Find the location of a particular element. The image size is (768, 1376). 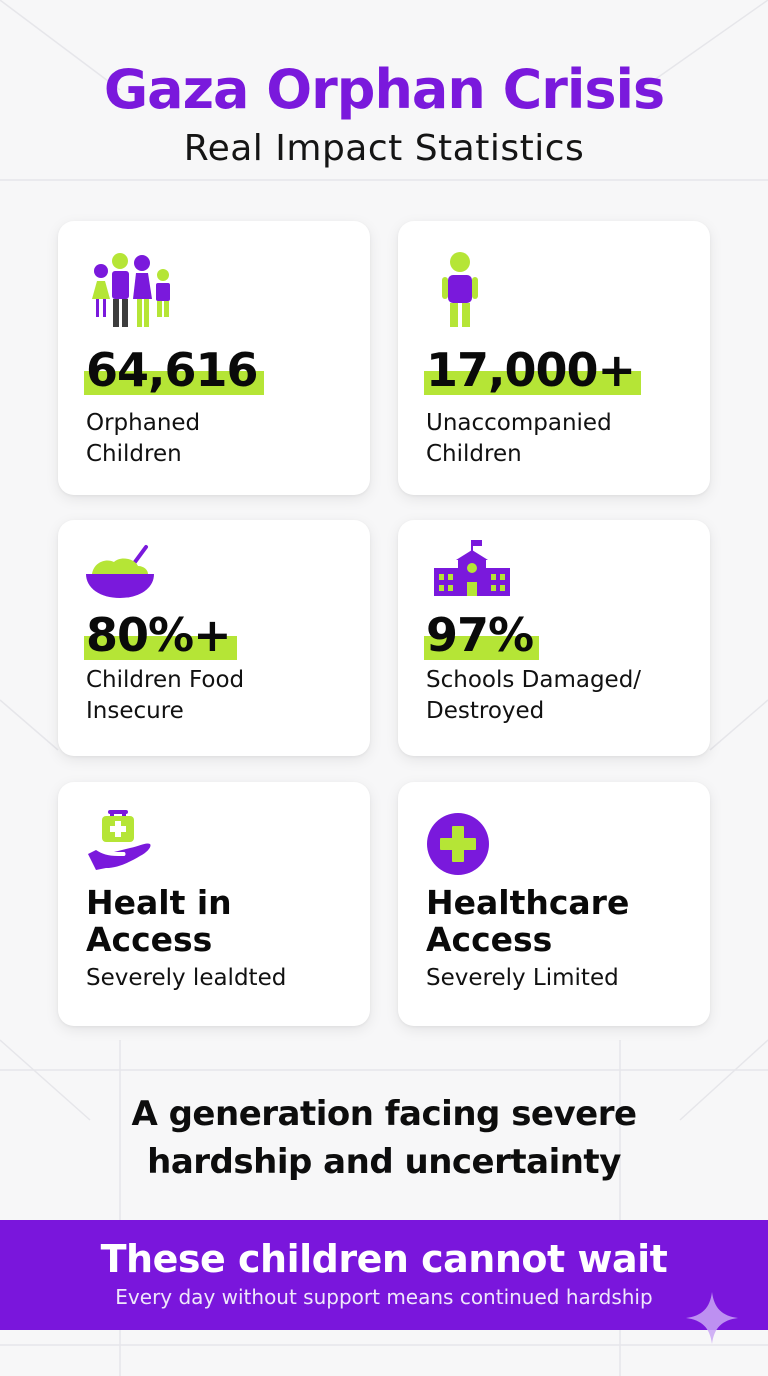

tagline-line1: A generation facing severe is located at coordinates (384, 1114).